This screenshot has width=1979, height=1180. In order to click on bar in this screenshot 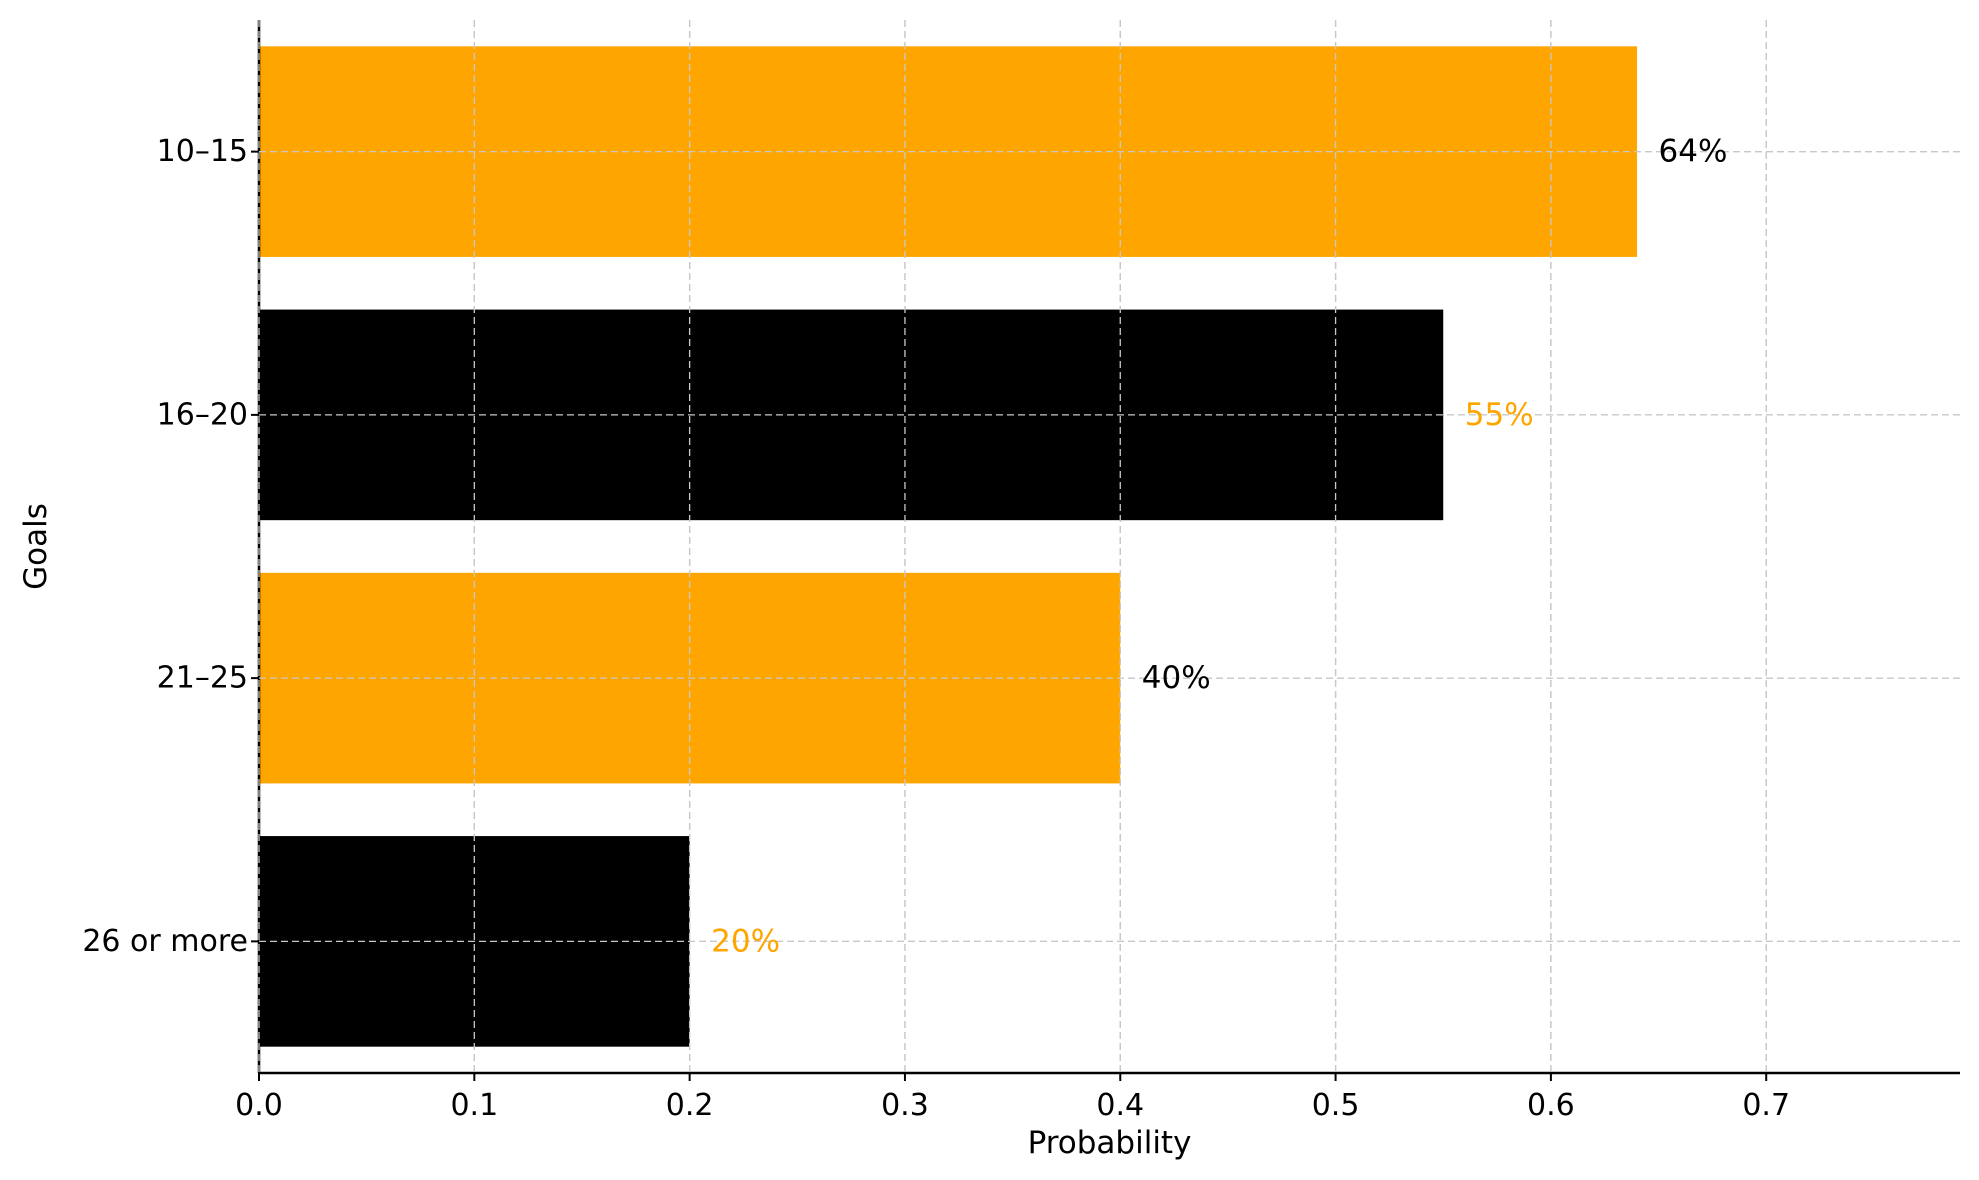, I will do `click(851, 415)`.